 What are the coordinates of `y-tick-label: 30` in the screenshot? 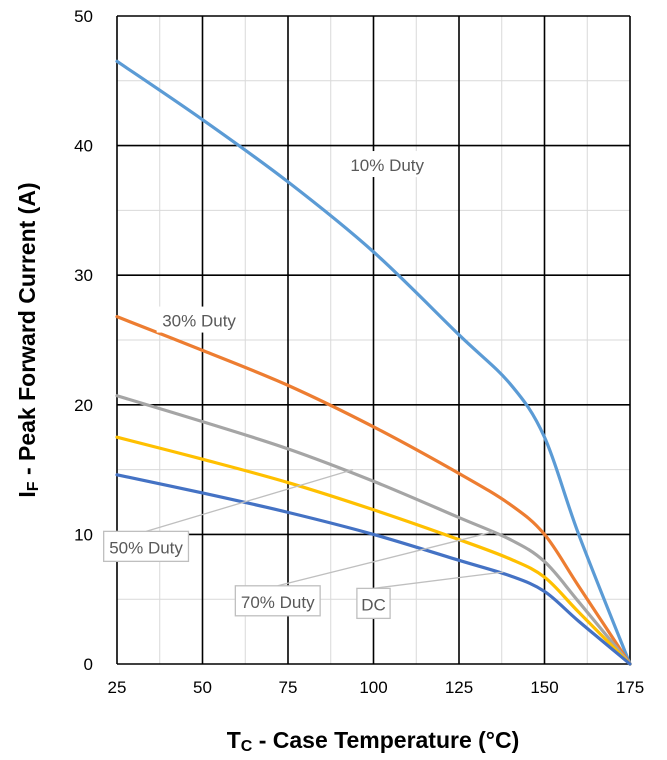 It's located at (83, 275).